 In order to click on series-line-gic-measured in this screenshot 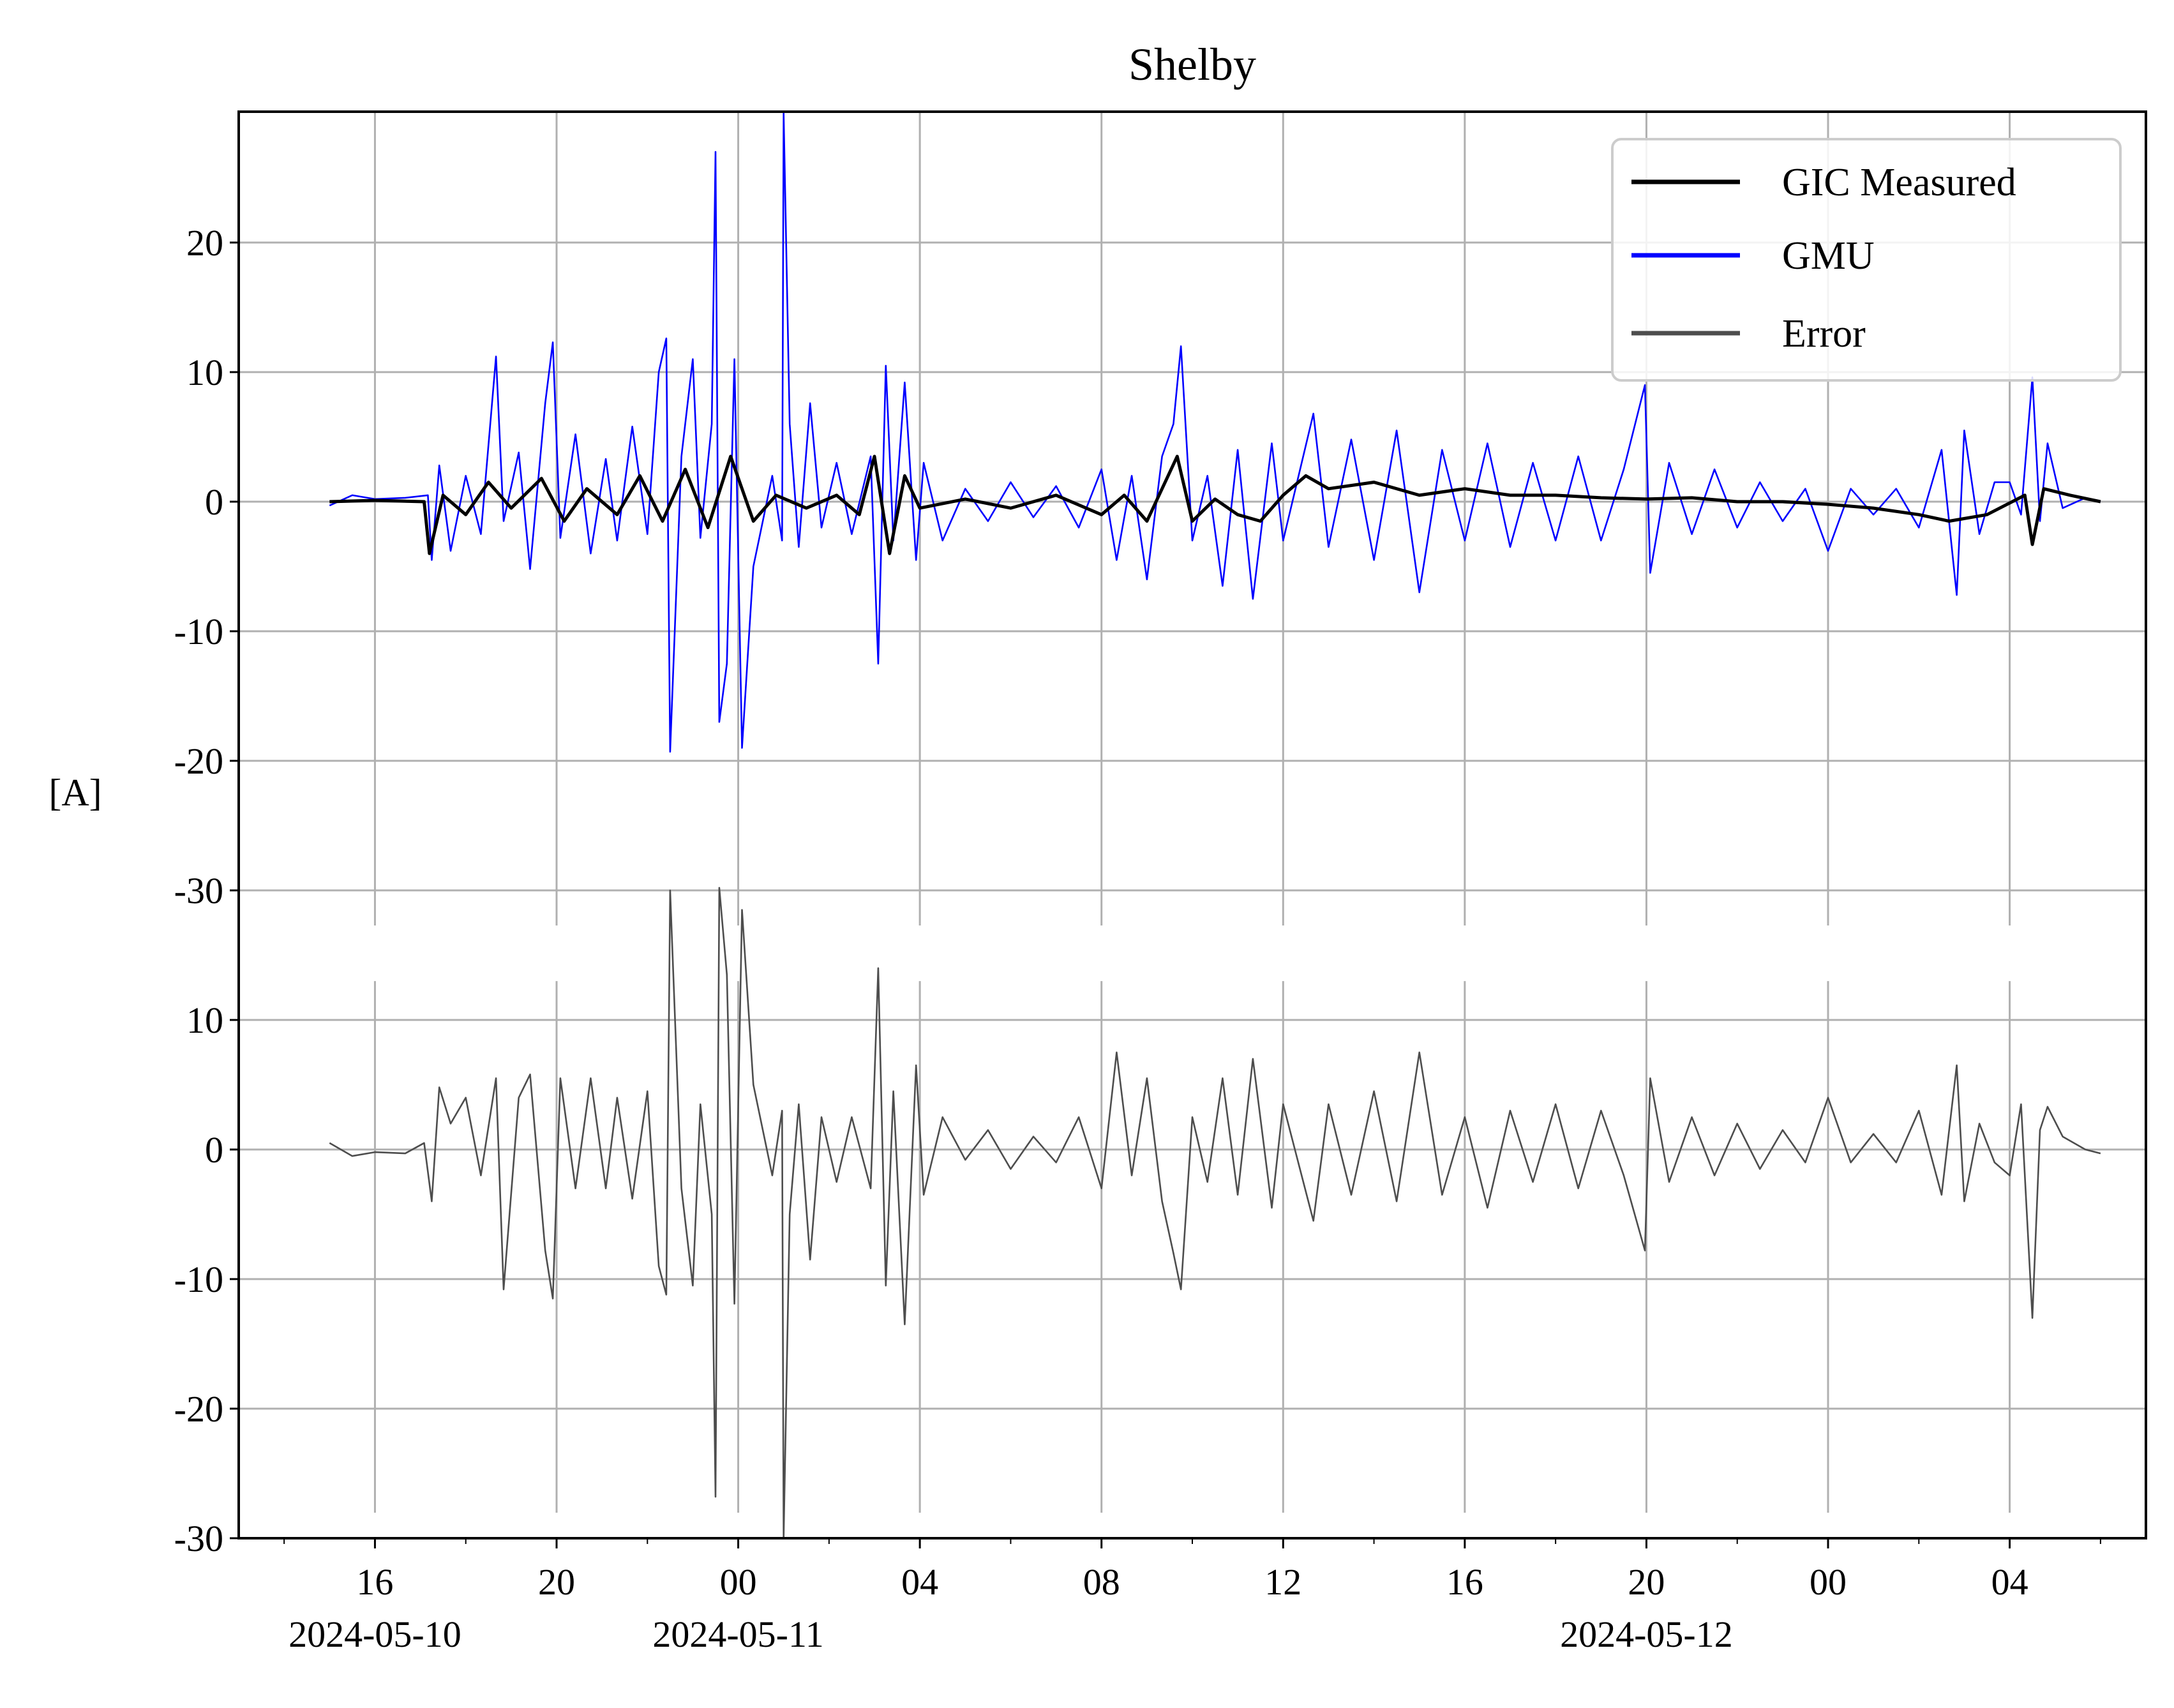, I will do `click(1215, 504)`.